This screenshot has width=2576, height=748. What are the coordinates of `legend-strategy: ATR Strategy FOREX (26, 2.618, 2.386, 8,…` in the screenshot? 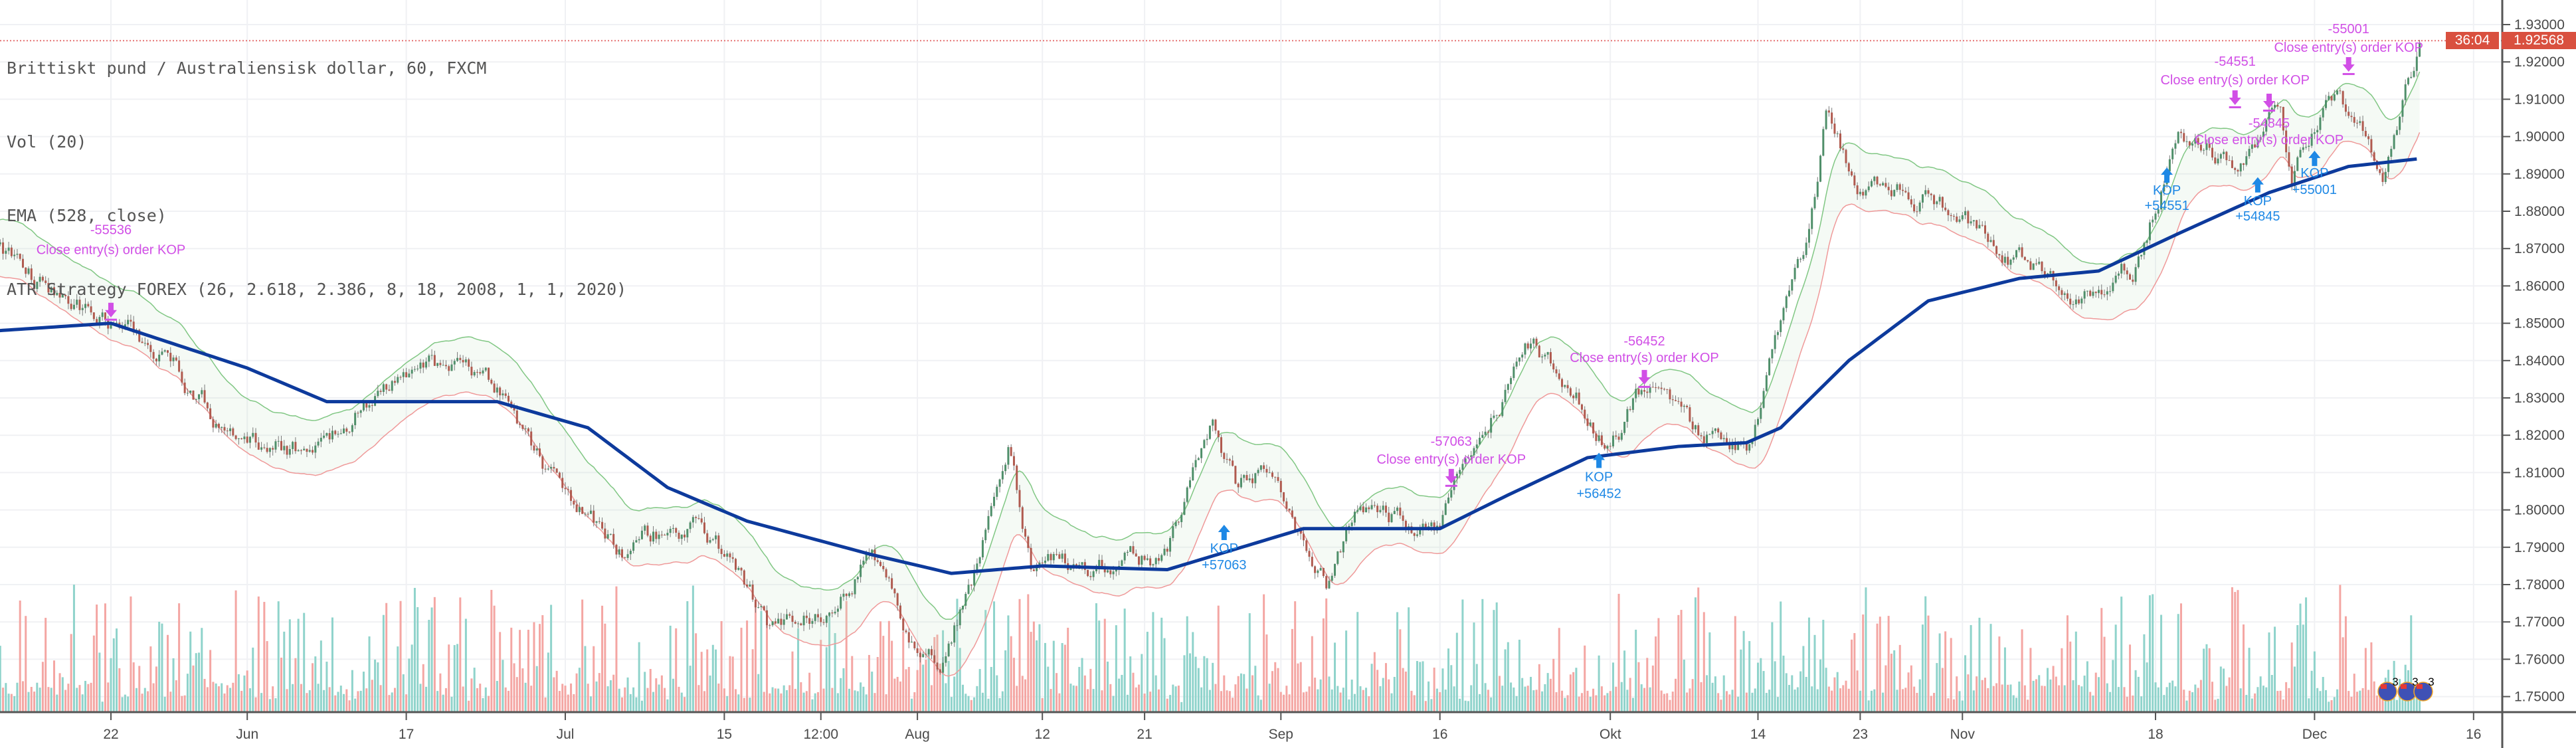 It's located at (317, 290).